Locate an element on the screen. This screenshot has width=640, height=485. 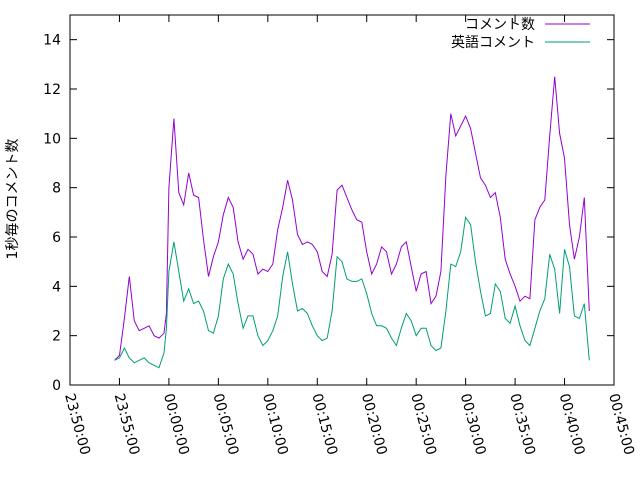
x-tick-label: 23:50:00 is located at coordinates (77, 424).